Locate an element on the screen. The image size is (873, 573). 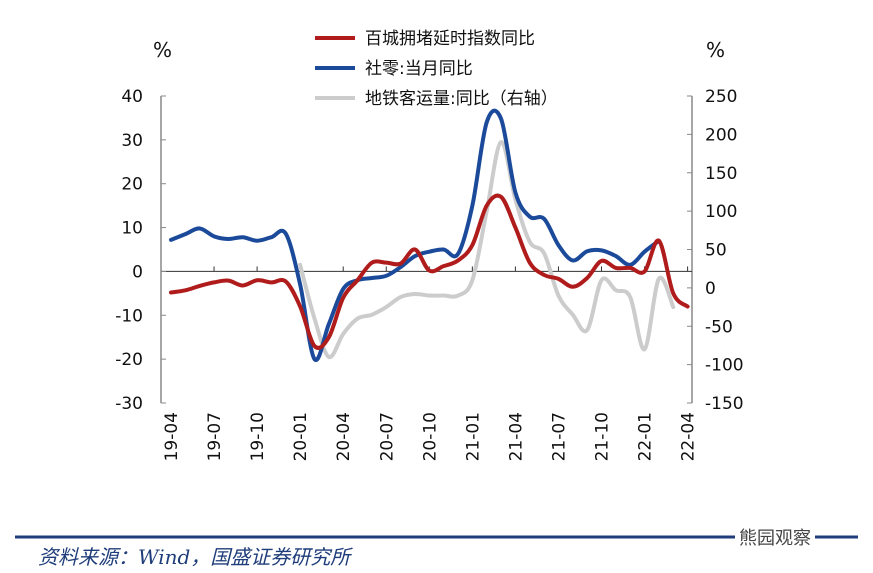
right-tick-label: 50 is located at coordinates (716, 251).